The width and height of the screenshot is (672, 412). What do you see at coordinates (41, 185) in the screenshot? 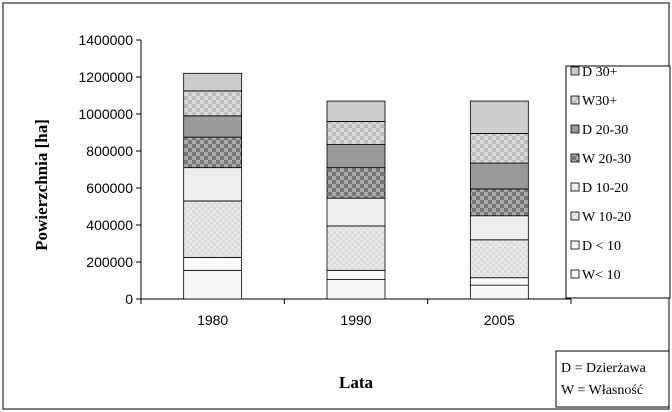
I see `y-axis-label: Powierzchnia [ha]` at bounding box center [41, 185].